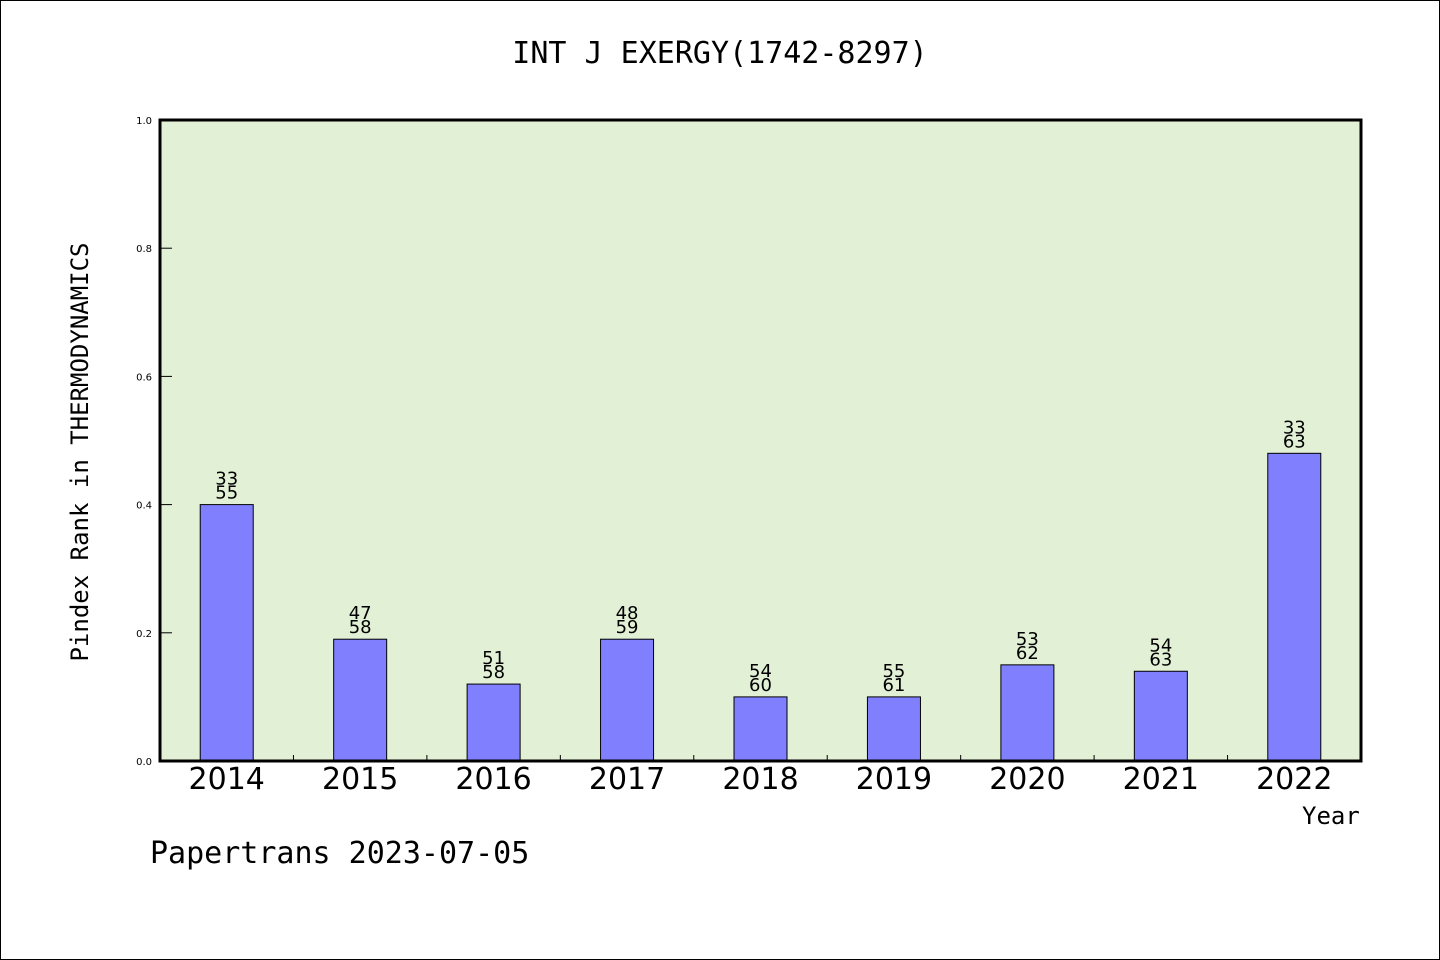 The image size is (1440, 960). Describe the element at coordinates (627, 700) in the screenshot. I see `bar-2017` at that location.